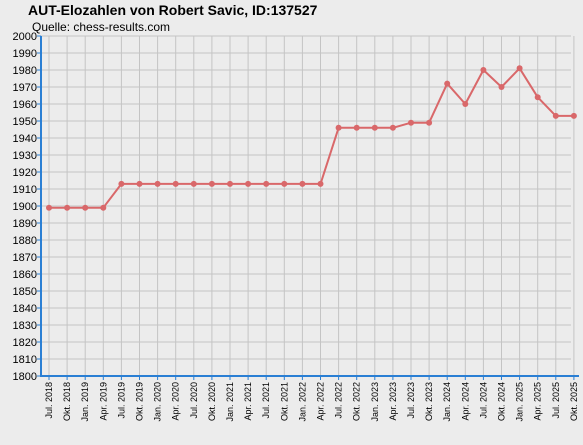 Image resolution: width=583 pixels, height=445 pixels. What do you see at coordinates (429, 401) in the screenshot?
I see `x-tick-label: Okt. 2023` at bounding box center [429, 401].